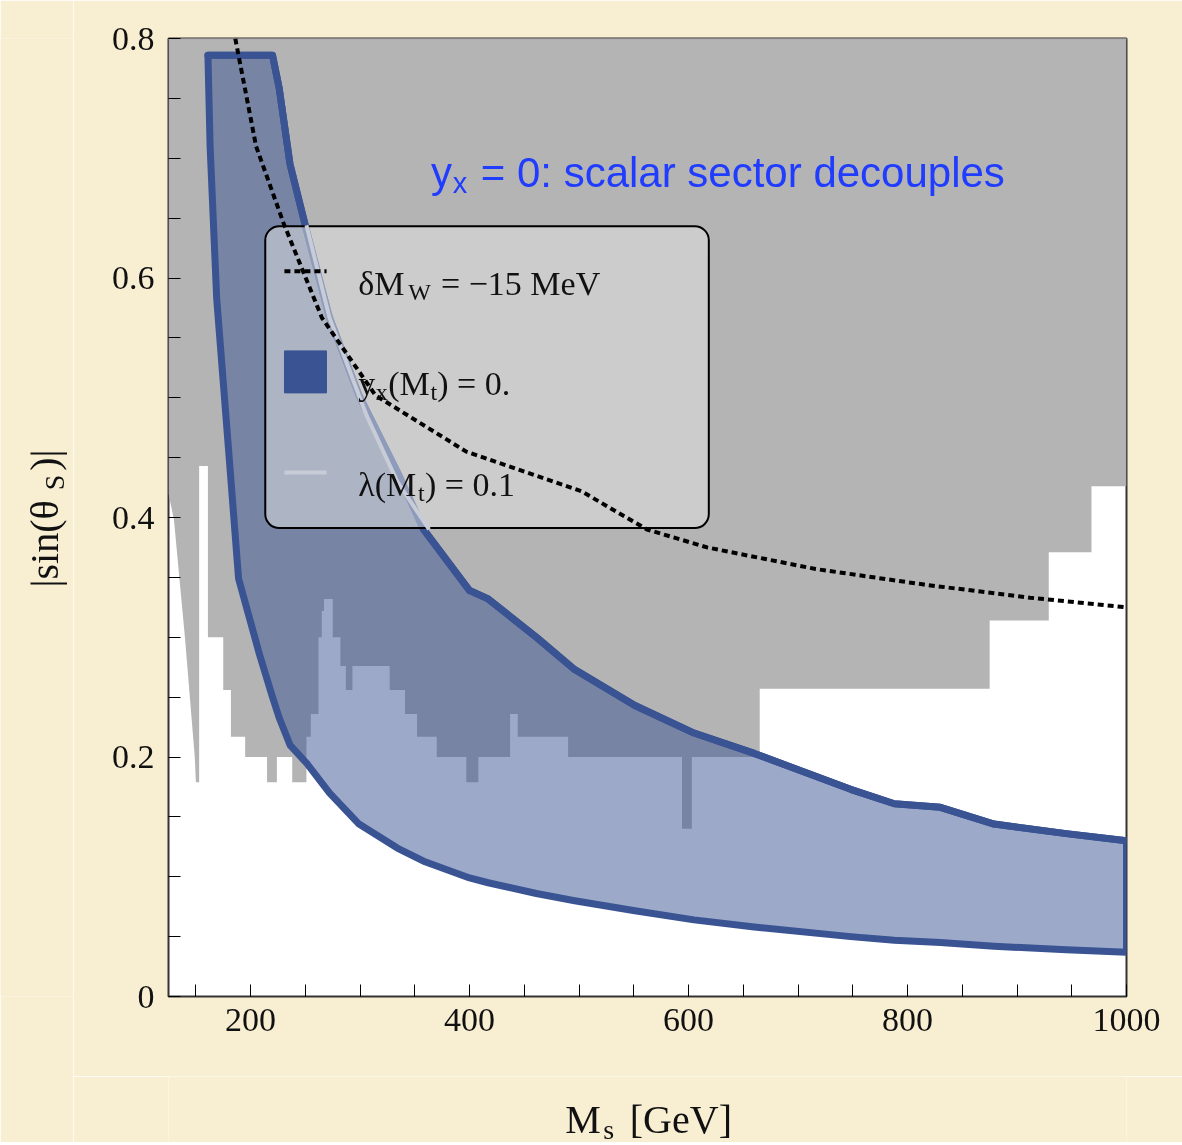 The image size is (1182, 1145). What do you see at coordinates (146, 996) in the screenshot?
I see `y-tick-label: 0` at bounding box center [146, 996].